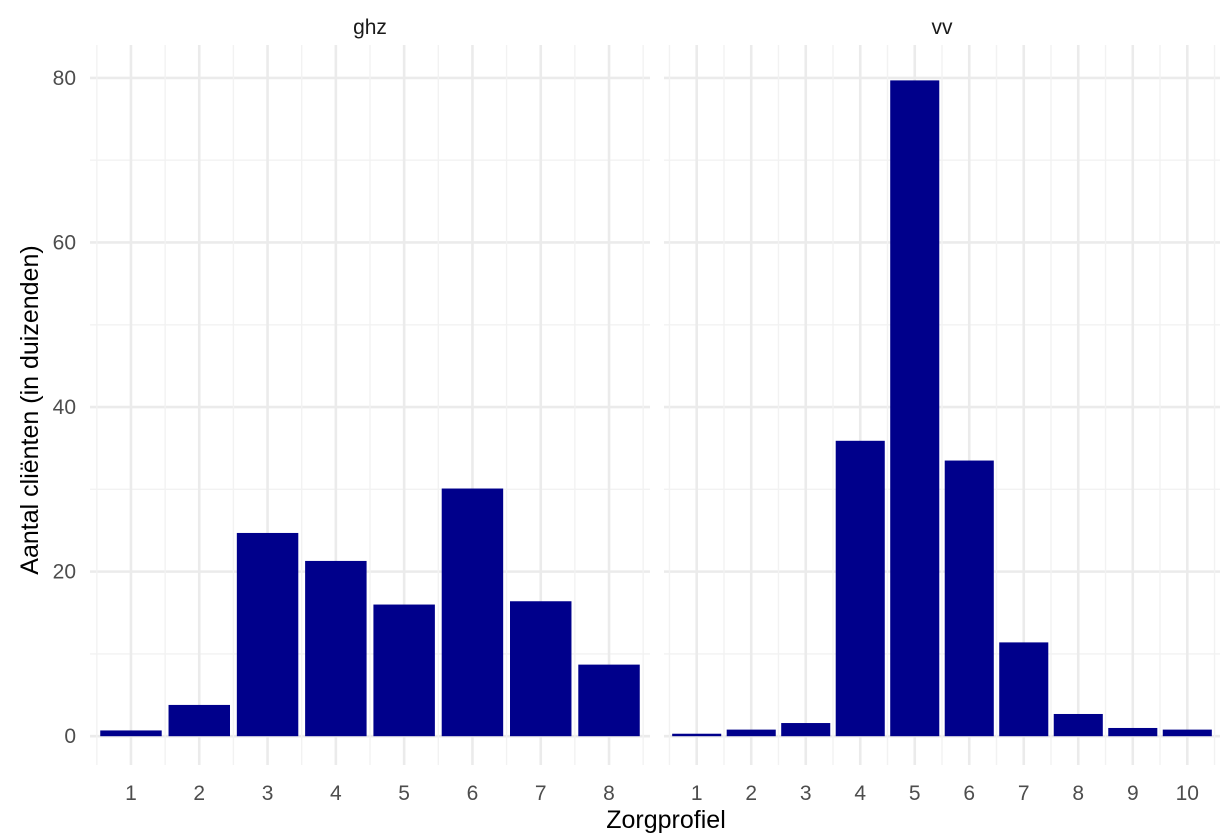 This screenshot has height=836, width=1222. What do you see at coordinates (370, 27) in the screenshot?
I see `facet-title: ghz` at bounding box center [370, 27].